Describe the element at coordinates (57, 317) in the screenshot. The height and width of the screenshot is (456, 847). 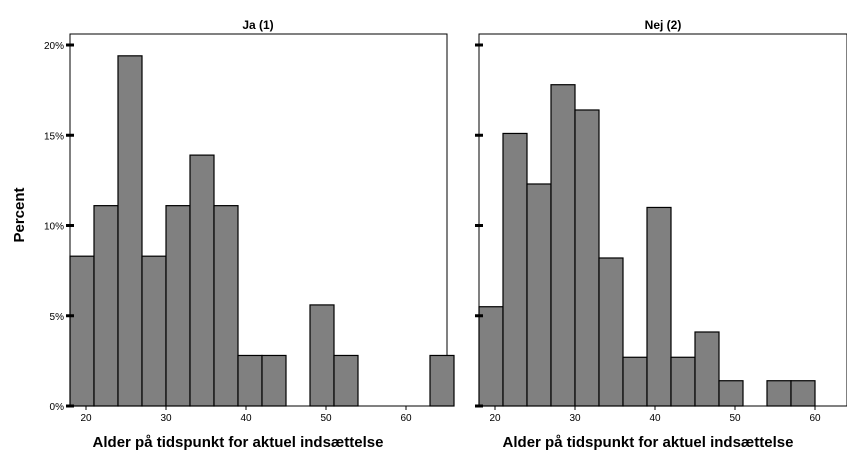
I see `ja-y-tick-label-1: 5%` at that location.